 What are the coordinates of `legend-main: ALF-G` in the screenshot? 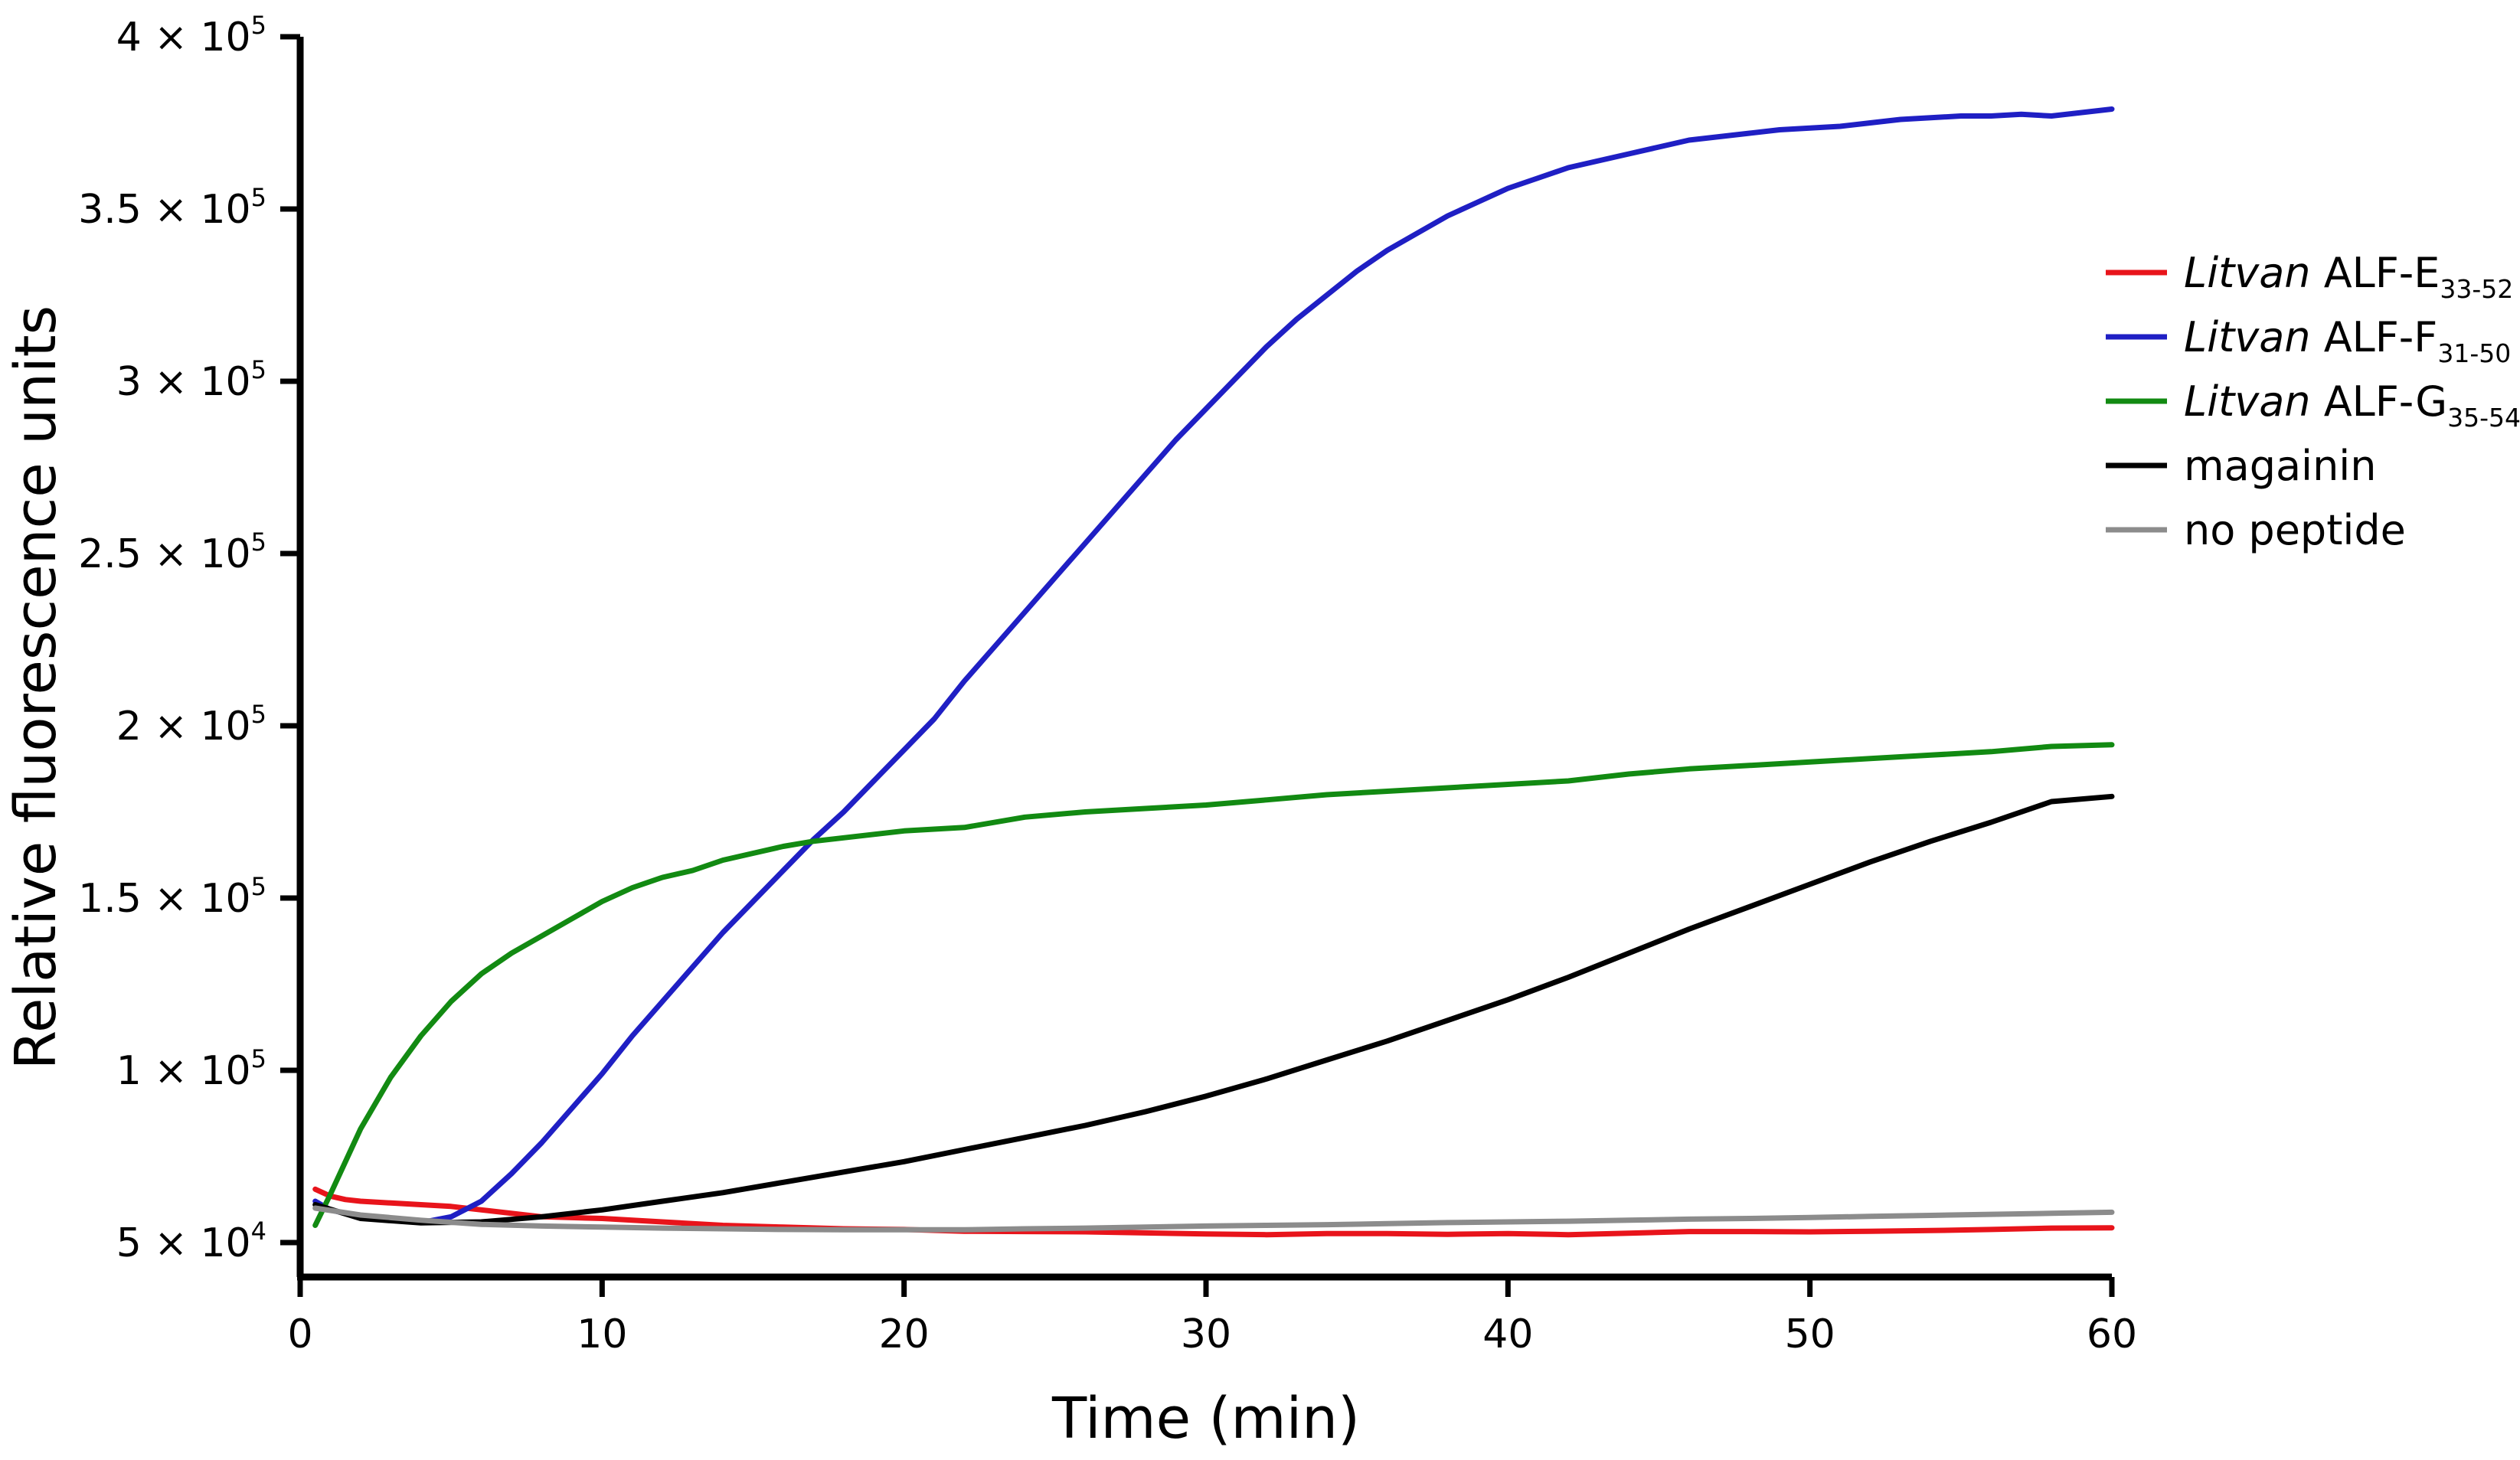 It's located at (2379, 401).